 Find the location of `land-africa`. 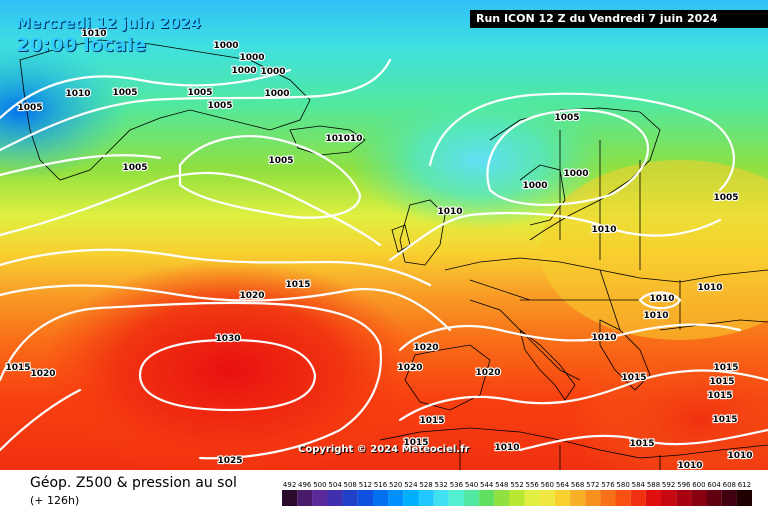

land-africa is located at coordinates (573, 448).